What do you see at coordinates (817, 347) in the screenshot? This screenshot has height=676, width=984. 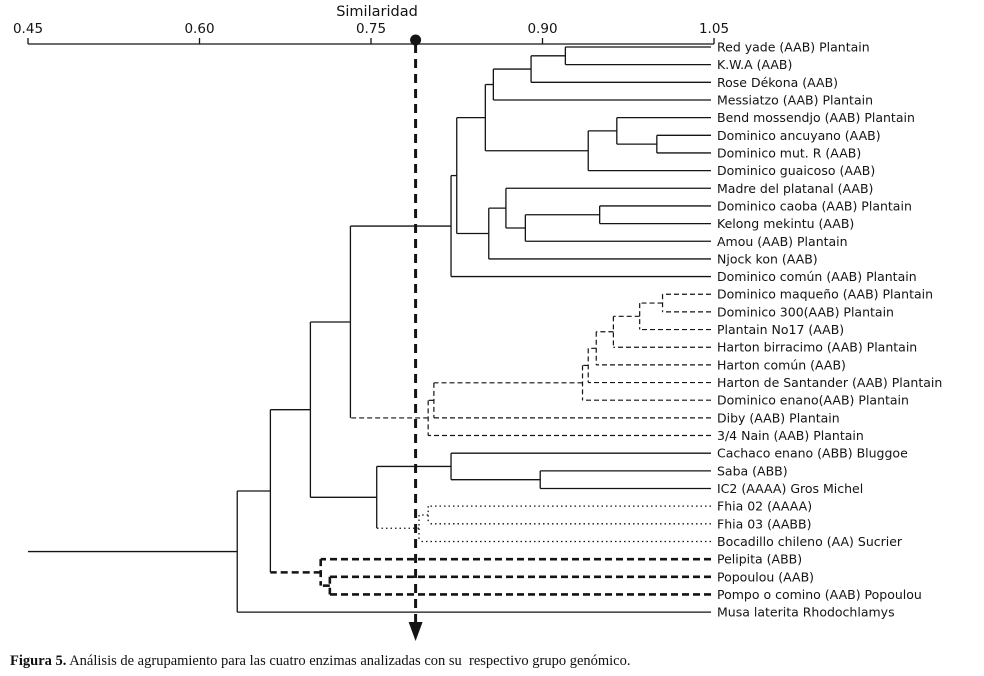 I see `leaf-label: Harton birracimo (AAB) Plantain` at bounding box center [817, 347].